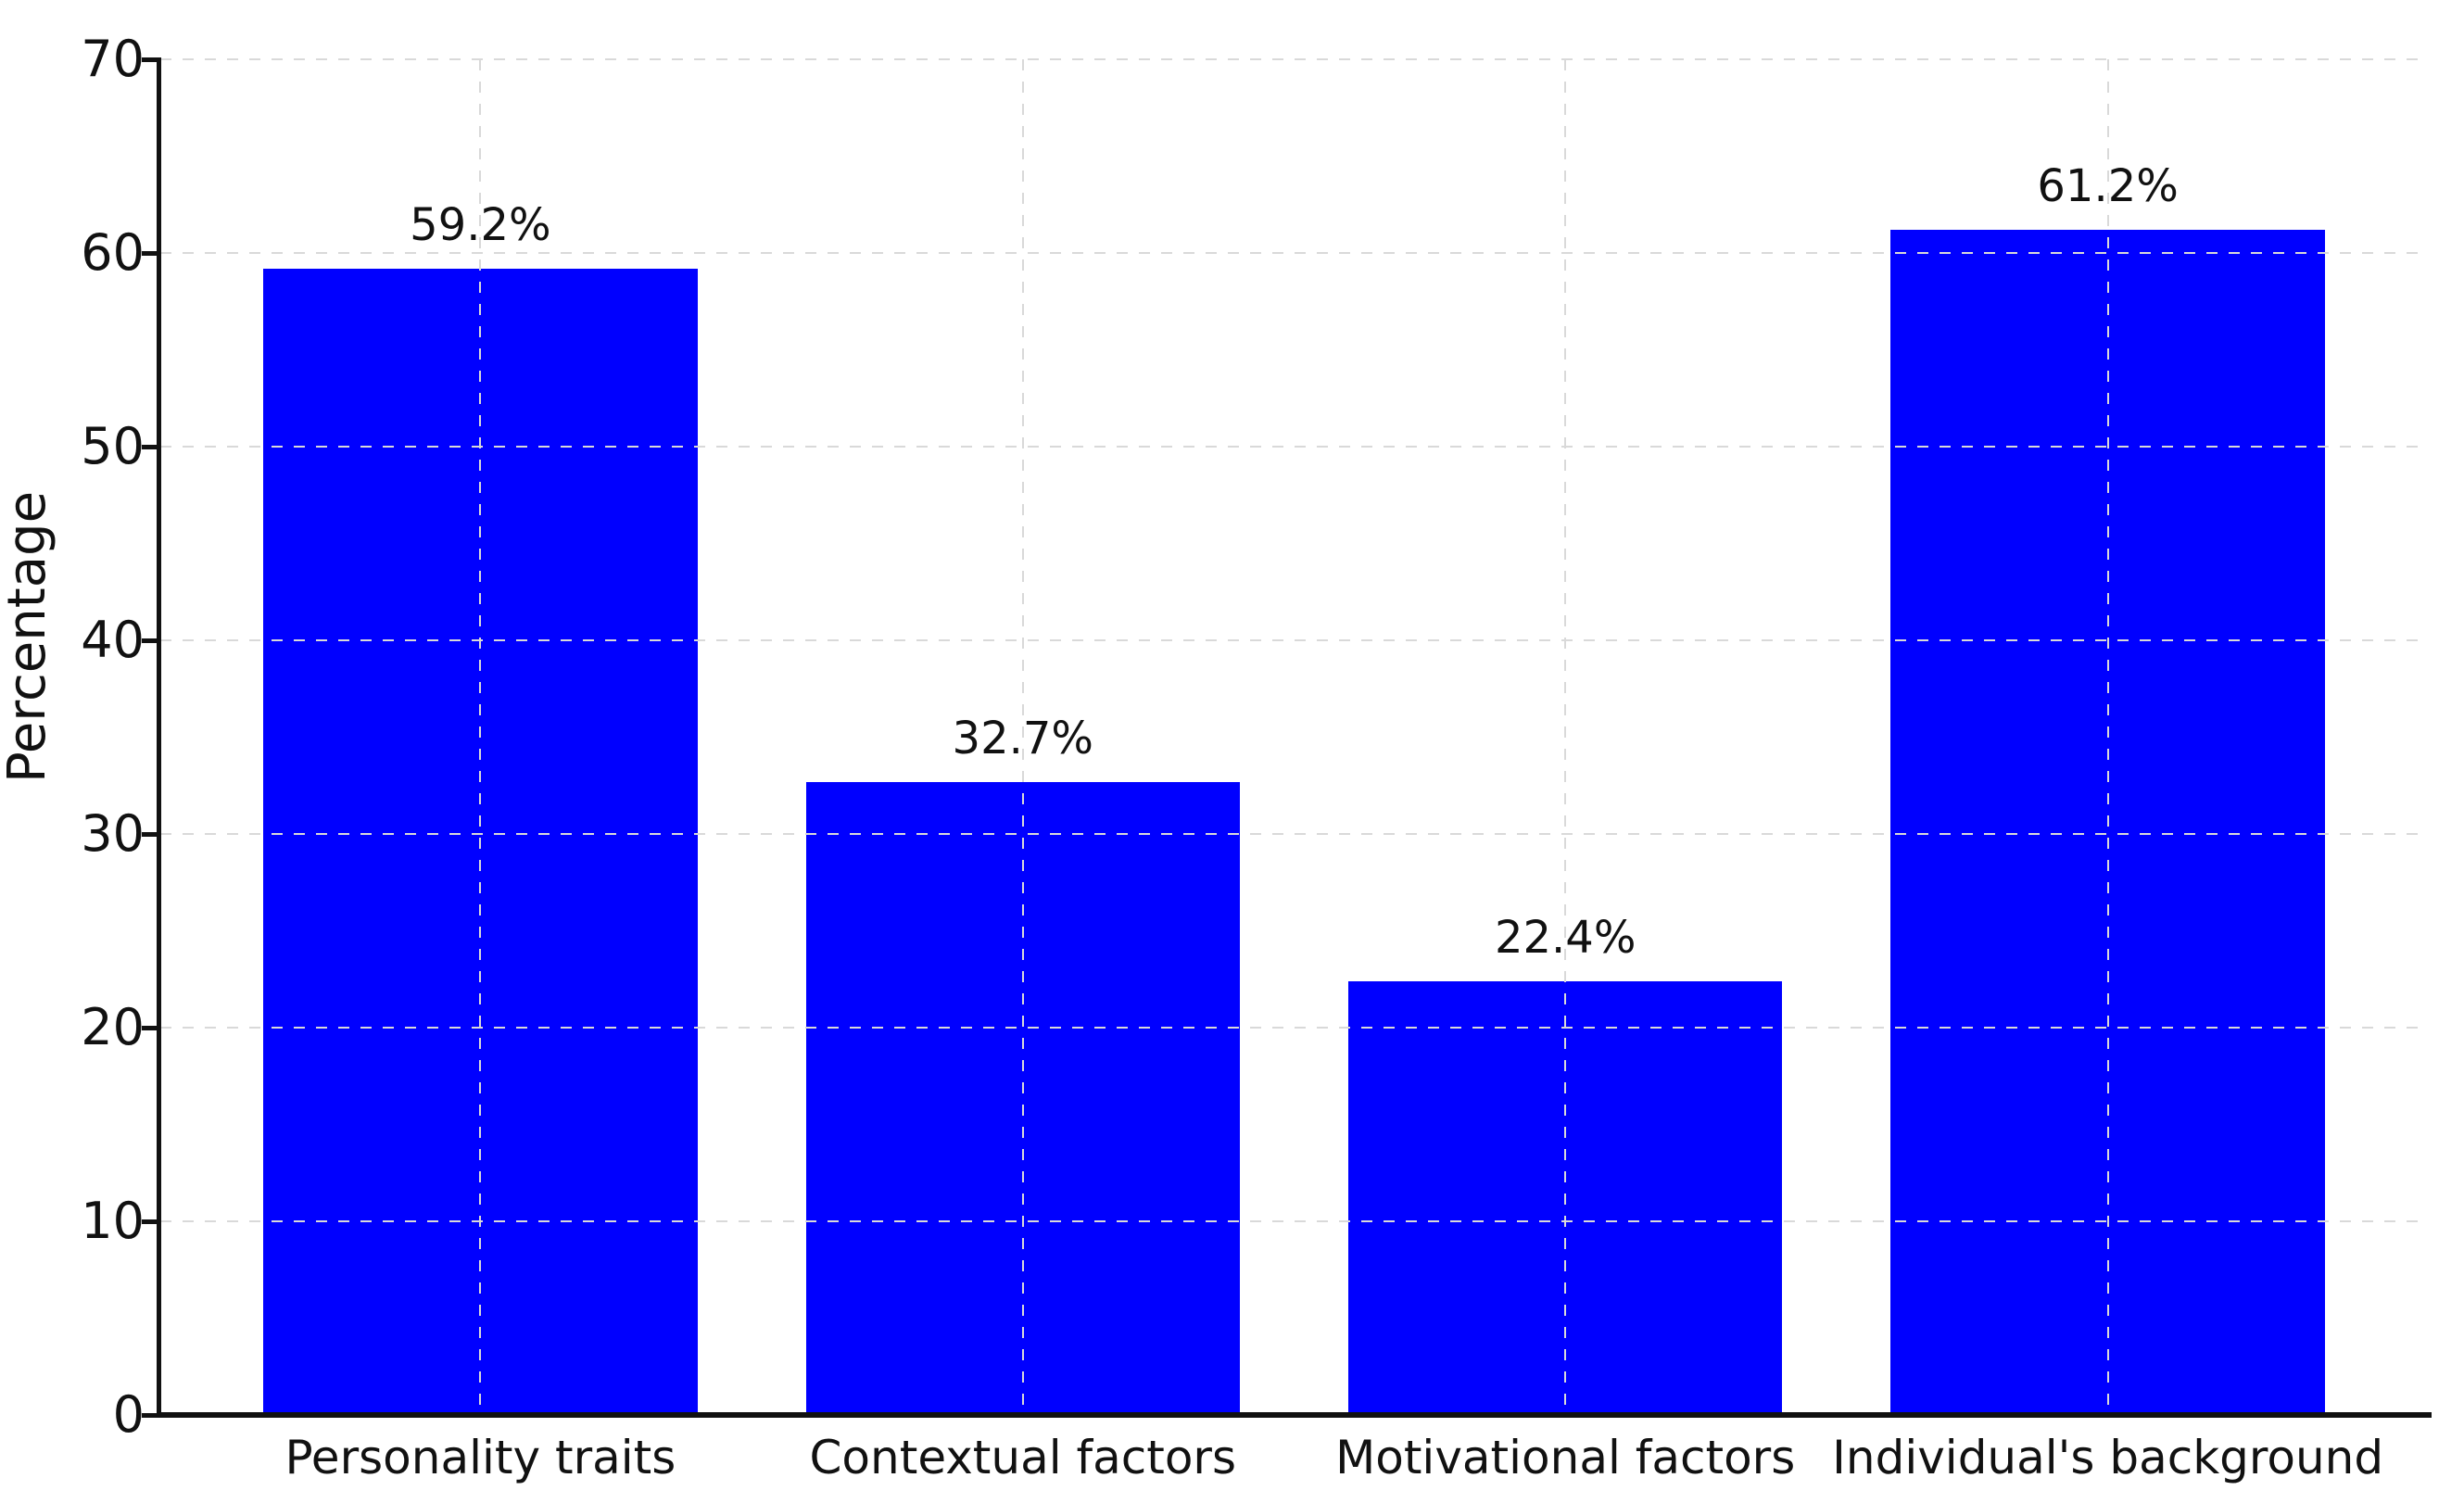 The height and width of the screenshot is (1503, 2464). What do you see at coordinates (113, 253) in the screenshot?
I see `y-tick-label: 60` at bounding box center [113, 253].